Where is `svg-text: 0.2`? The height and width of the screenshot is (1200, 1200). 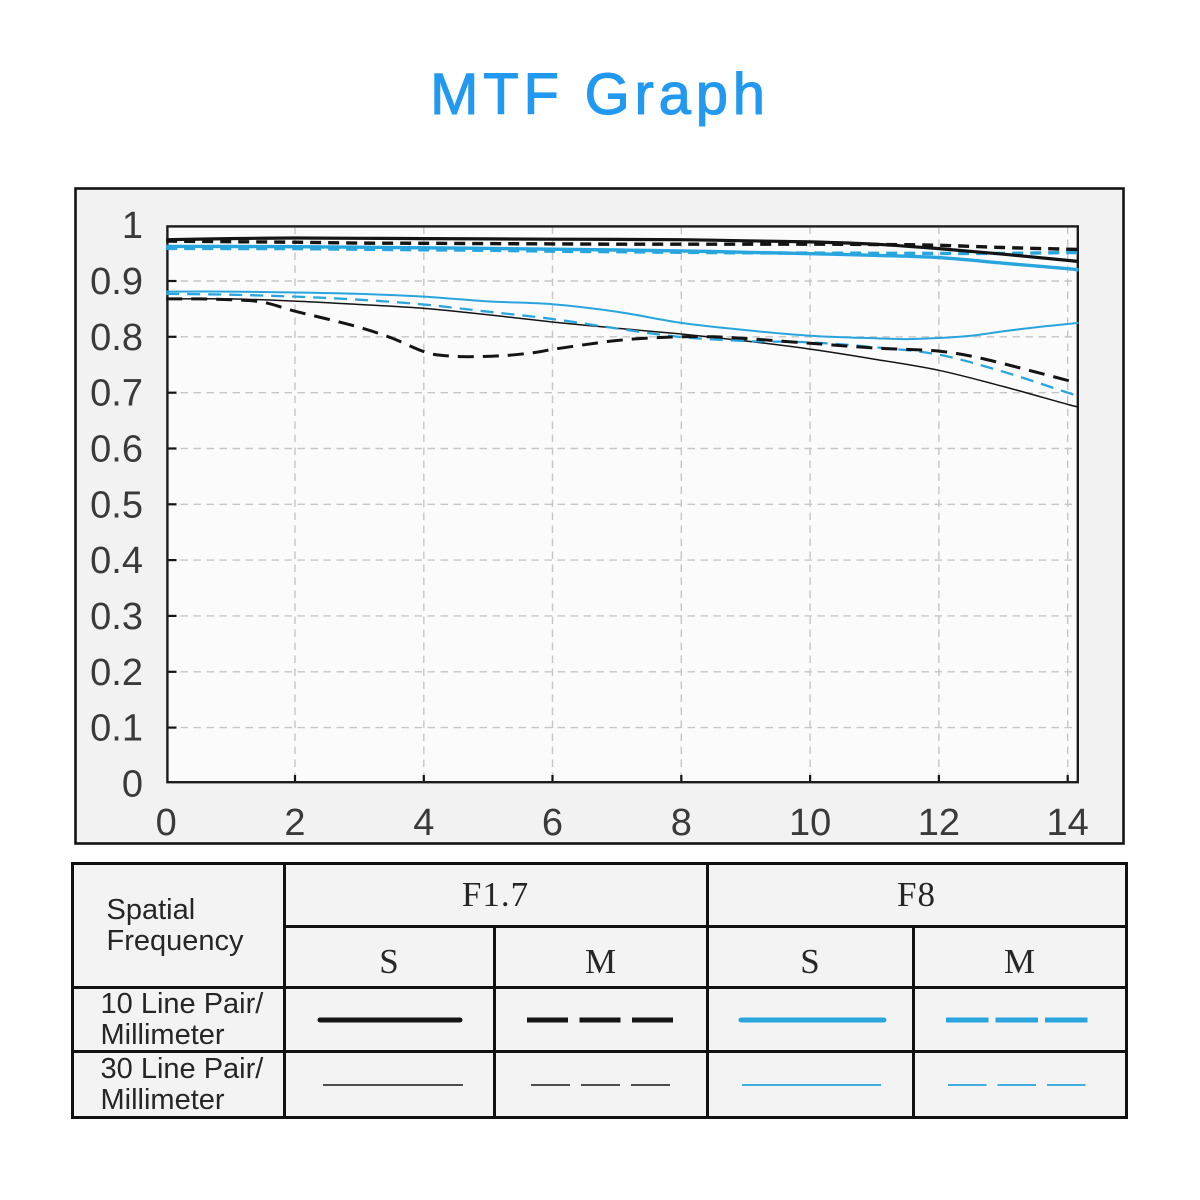
svg-text: 0.2 is located at coordinates (116, 673).